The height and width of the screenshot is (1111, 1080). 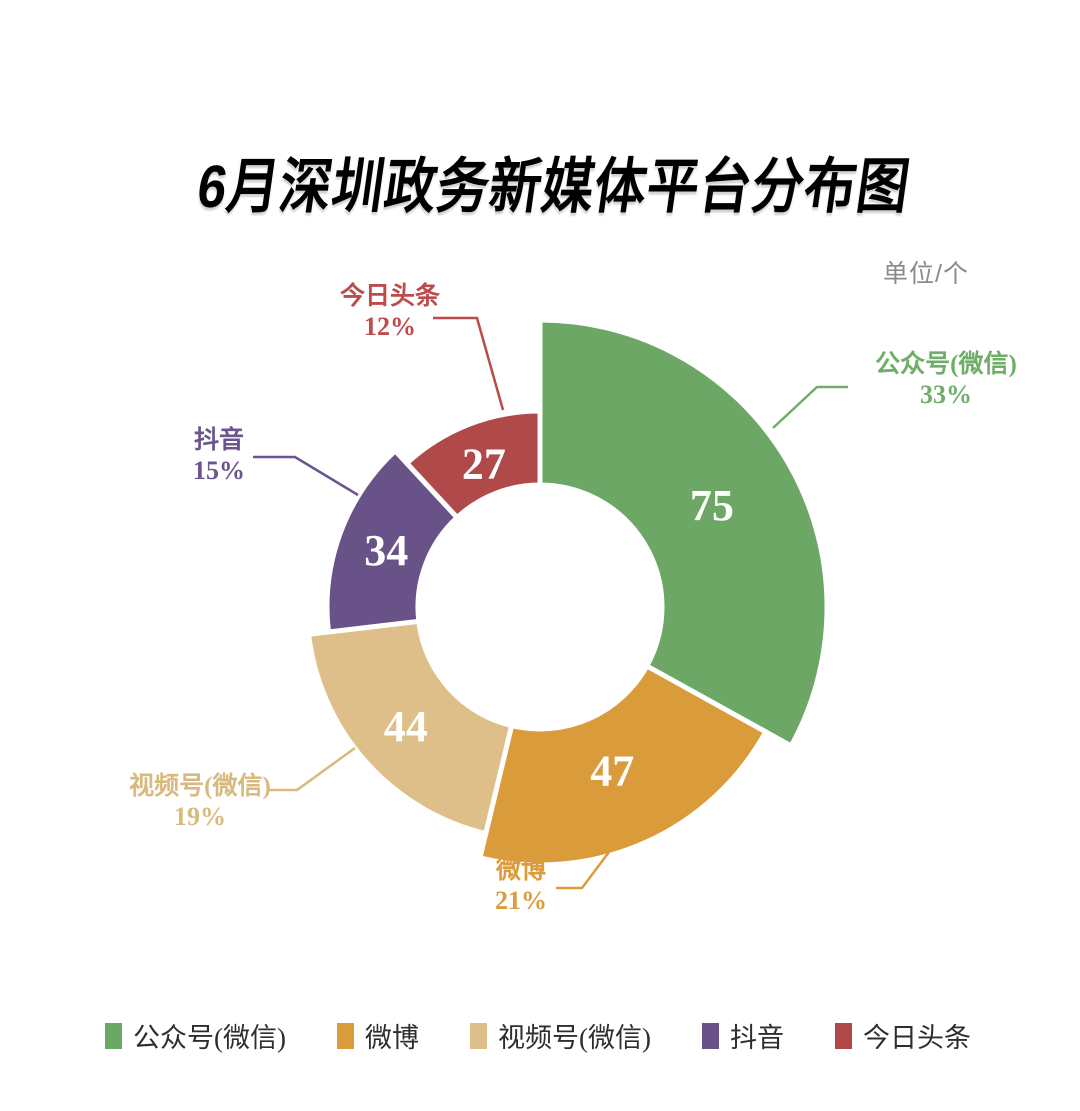 I want to click on legend-label: 视频号(微信), so click(x=574, y=1038).